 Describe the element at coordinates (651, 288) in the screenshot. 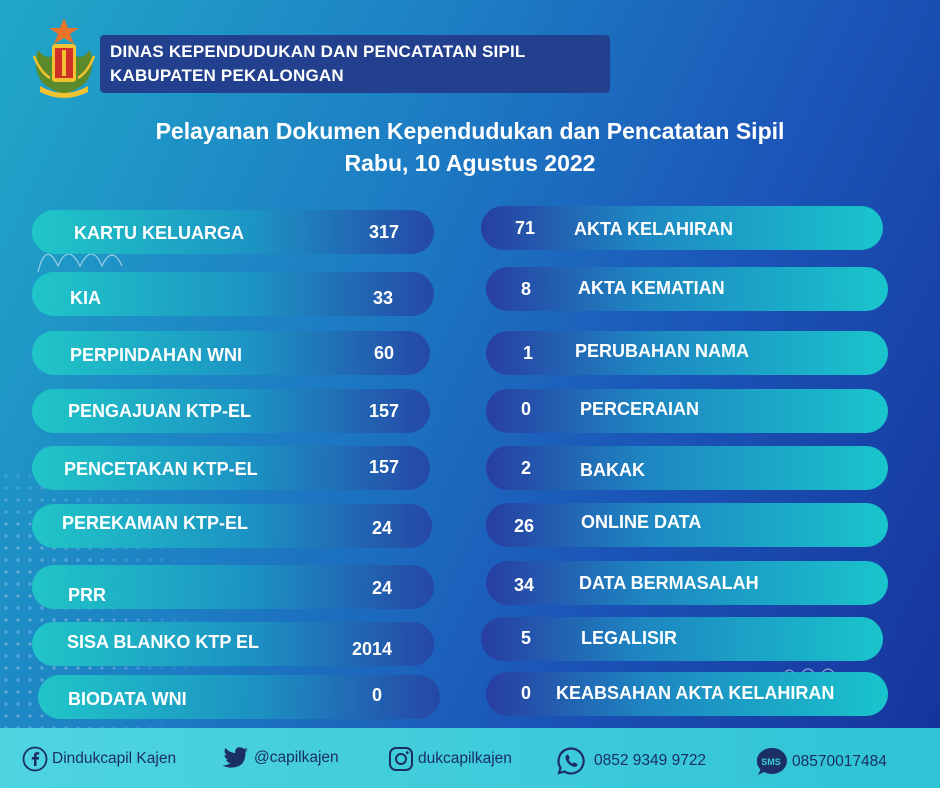

I see `stat-label: AKTA KEMATIAN` at that location.